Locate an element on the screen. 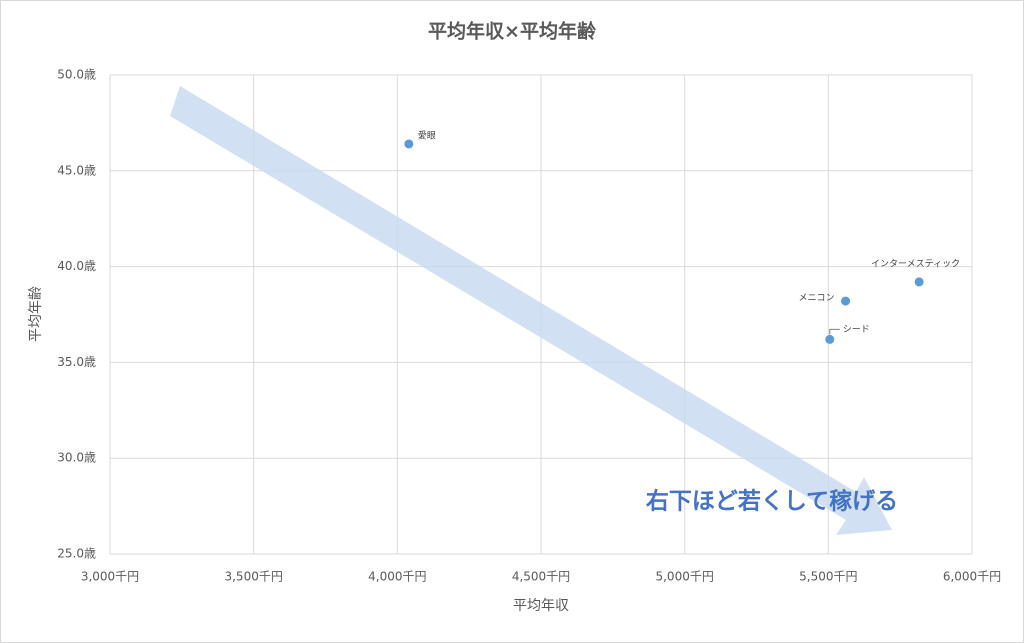  chart-title: 平均年収×平均年齢 is located at coordinates (512, 31).